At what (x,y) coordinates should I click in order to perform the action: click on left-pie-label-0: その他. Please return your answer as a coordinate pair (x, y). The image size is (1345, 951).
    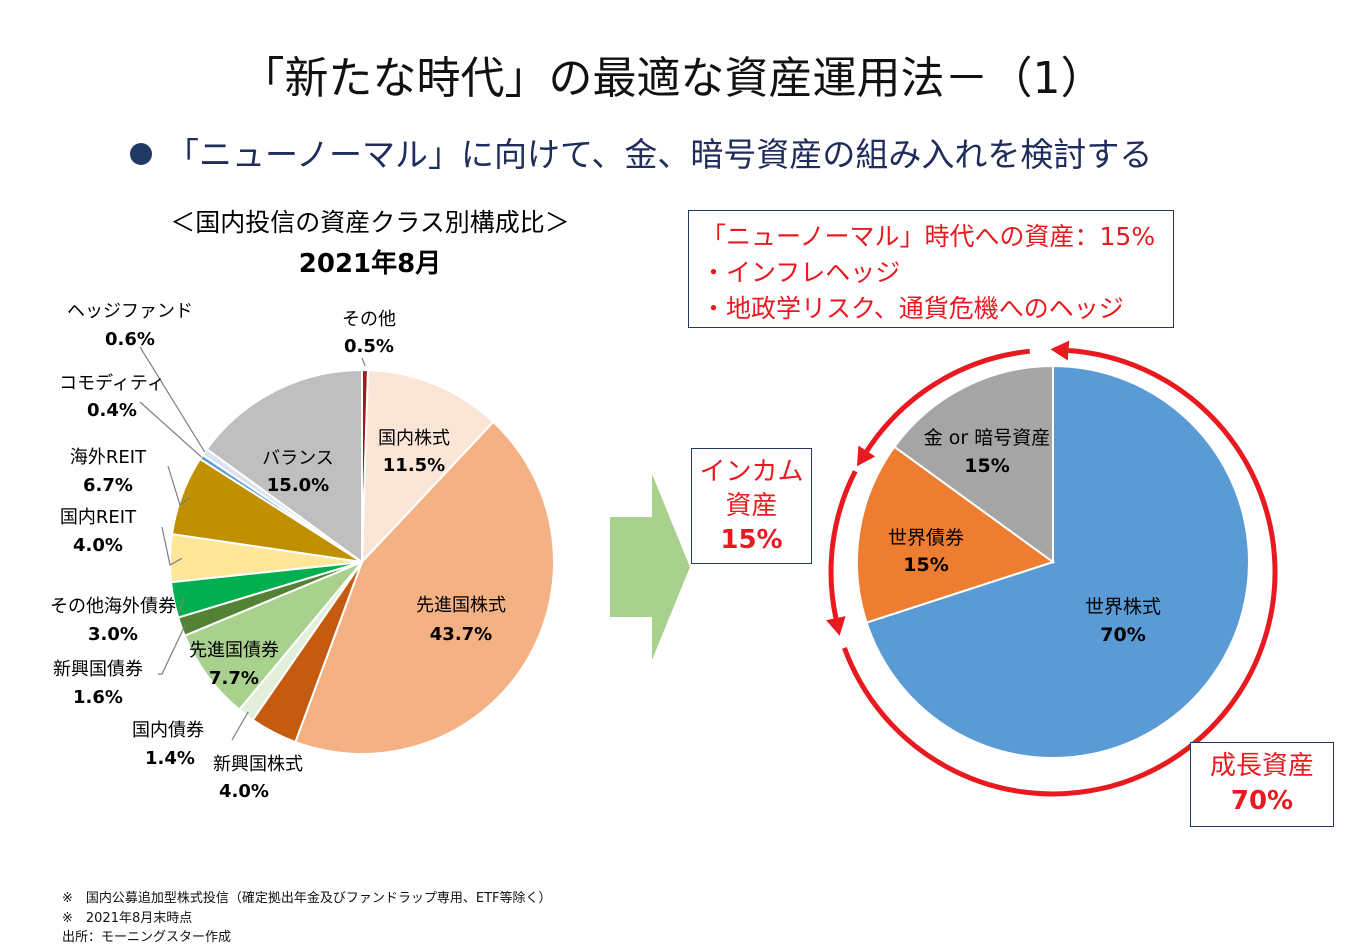
    Looking at the image, I should click on (369, 319).